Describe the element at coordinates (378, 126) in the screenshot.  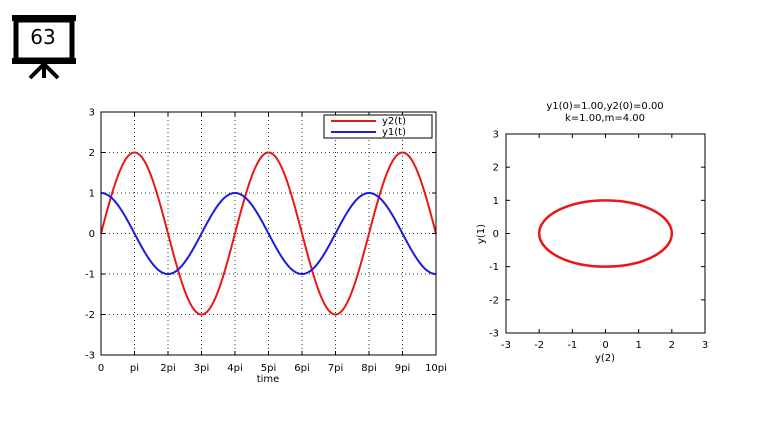
I see `time-chart-legend: y2(t) y1(t)` at that location.